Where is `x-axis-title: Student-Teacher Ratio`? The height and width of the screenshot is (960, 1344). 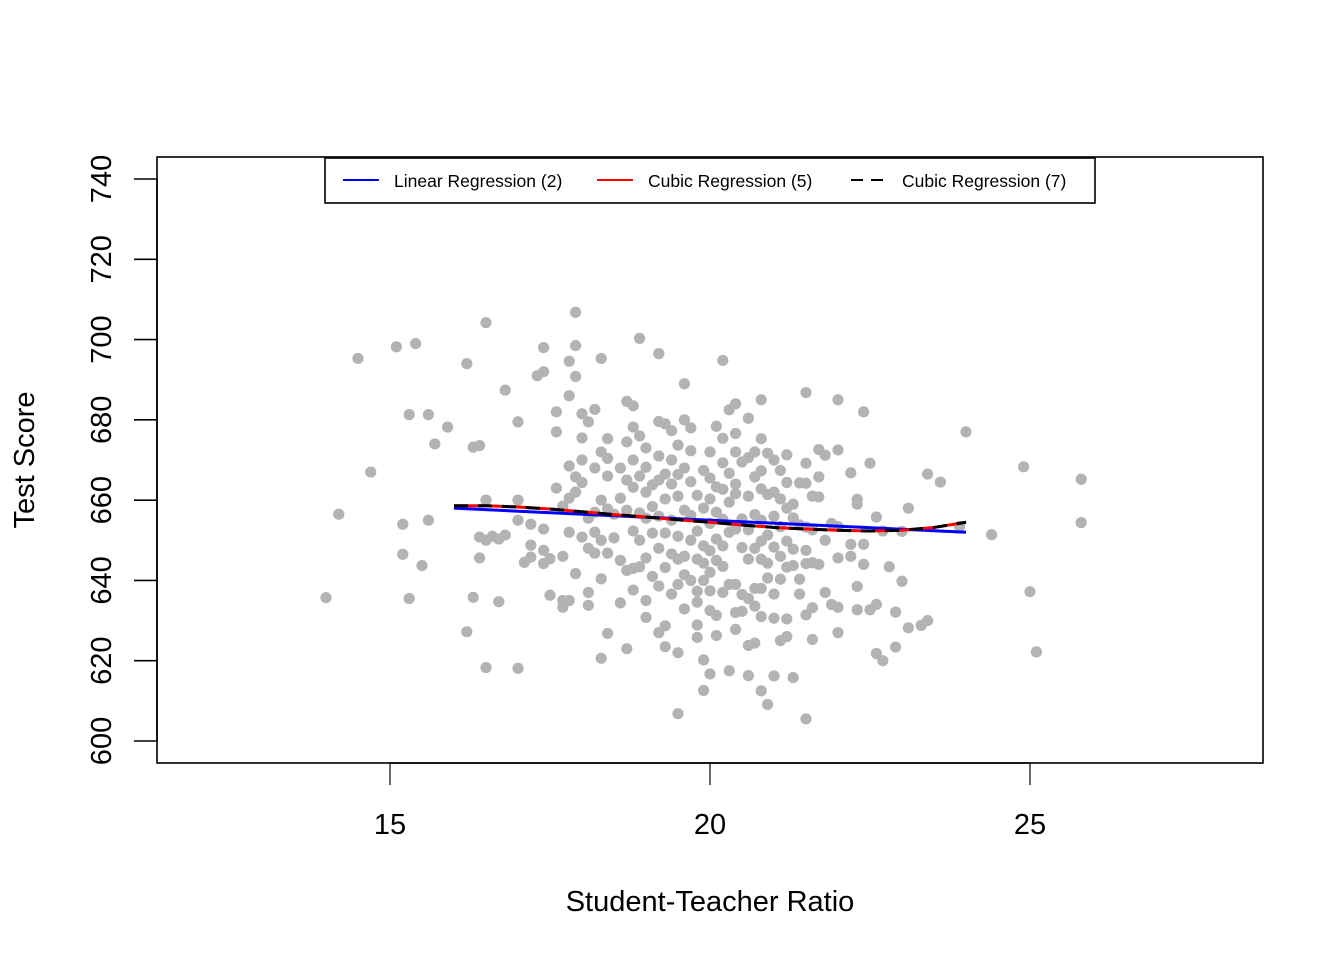
x-axis-title: Student-Teacher Ratio is located at coordinates (710, 902).